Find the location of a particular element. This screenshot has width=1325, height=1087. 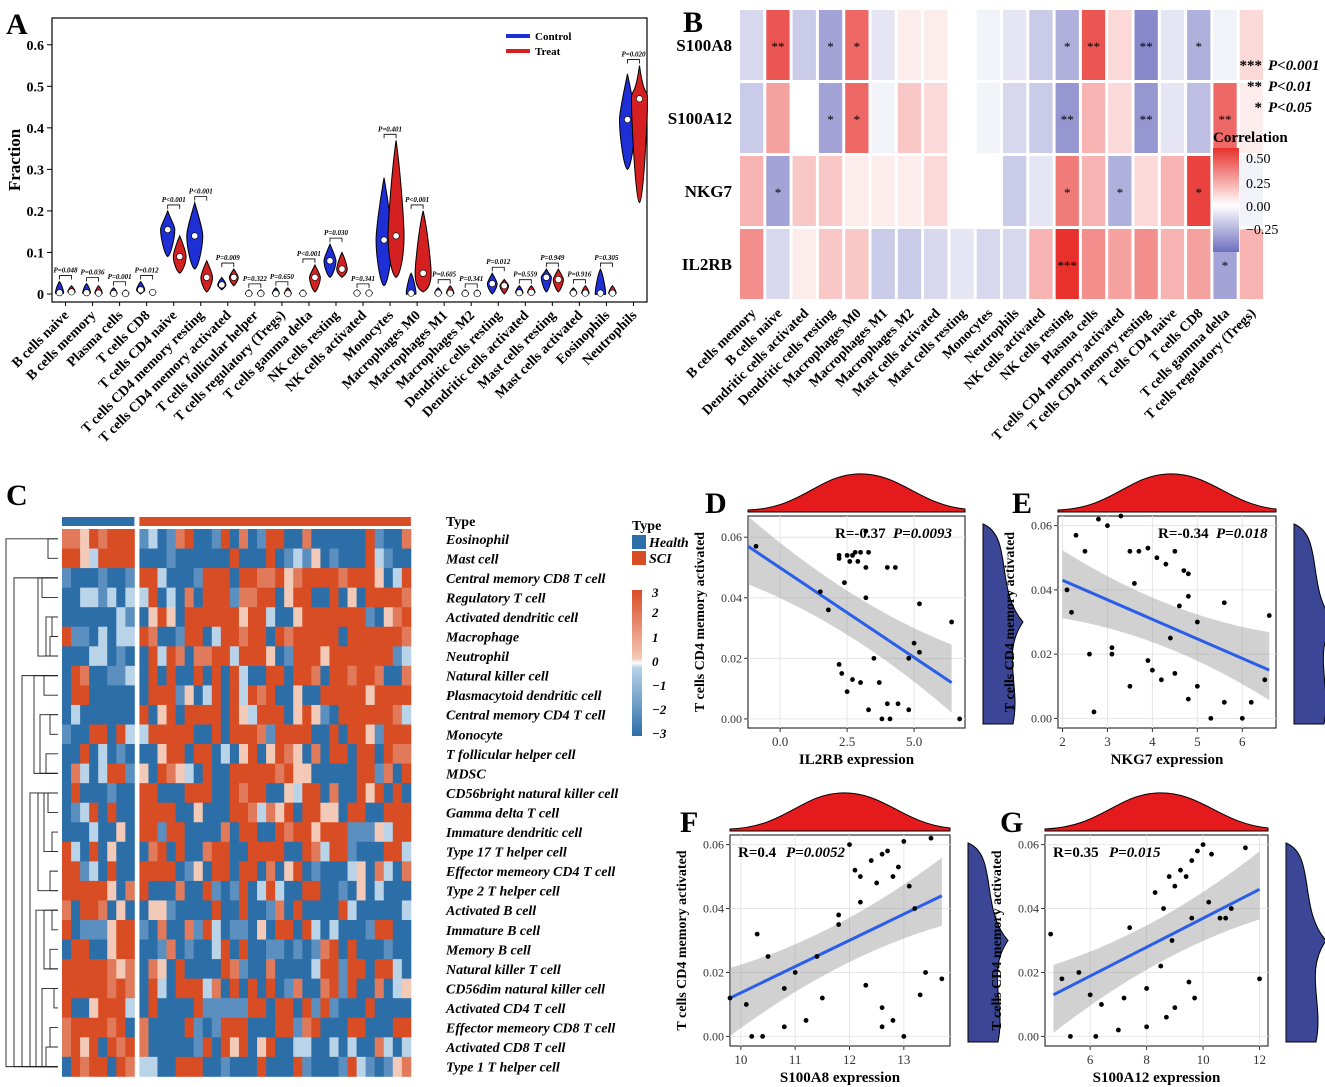

p-value-label: P=0.036 is located at coordinates (93, 273).